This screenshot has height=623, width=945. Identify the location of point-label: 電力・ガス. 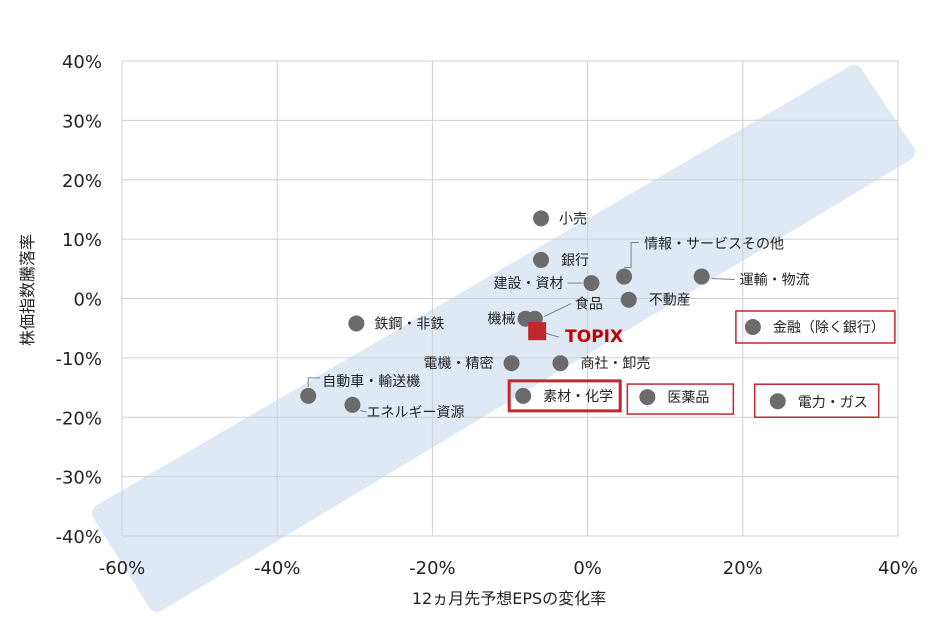
(833, 403).